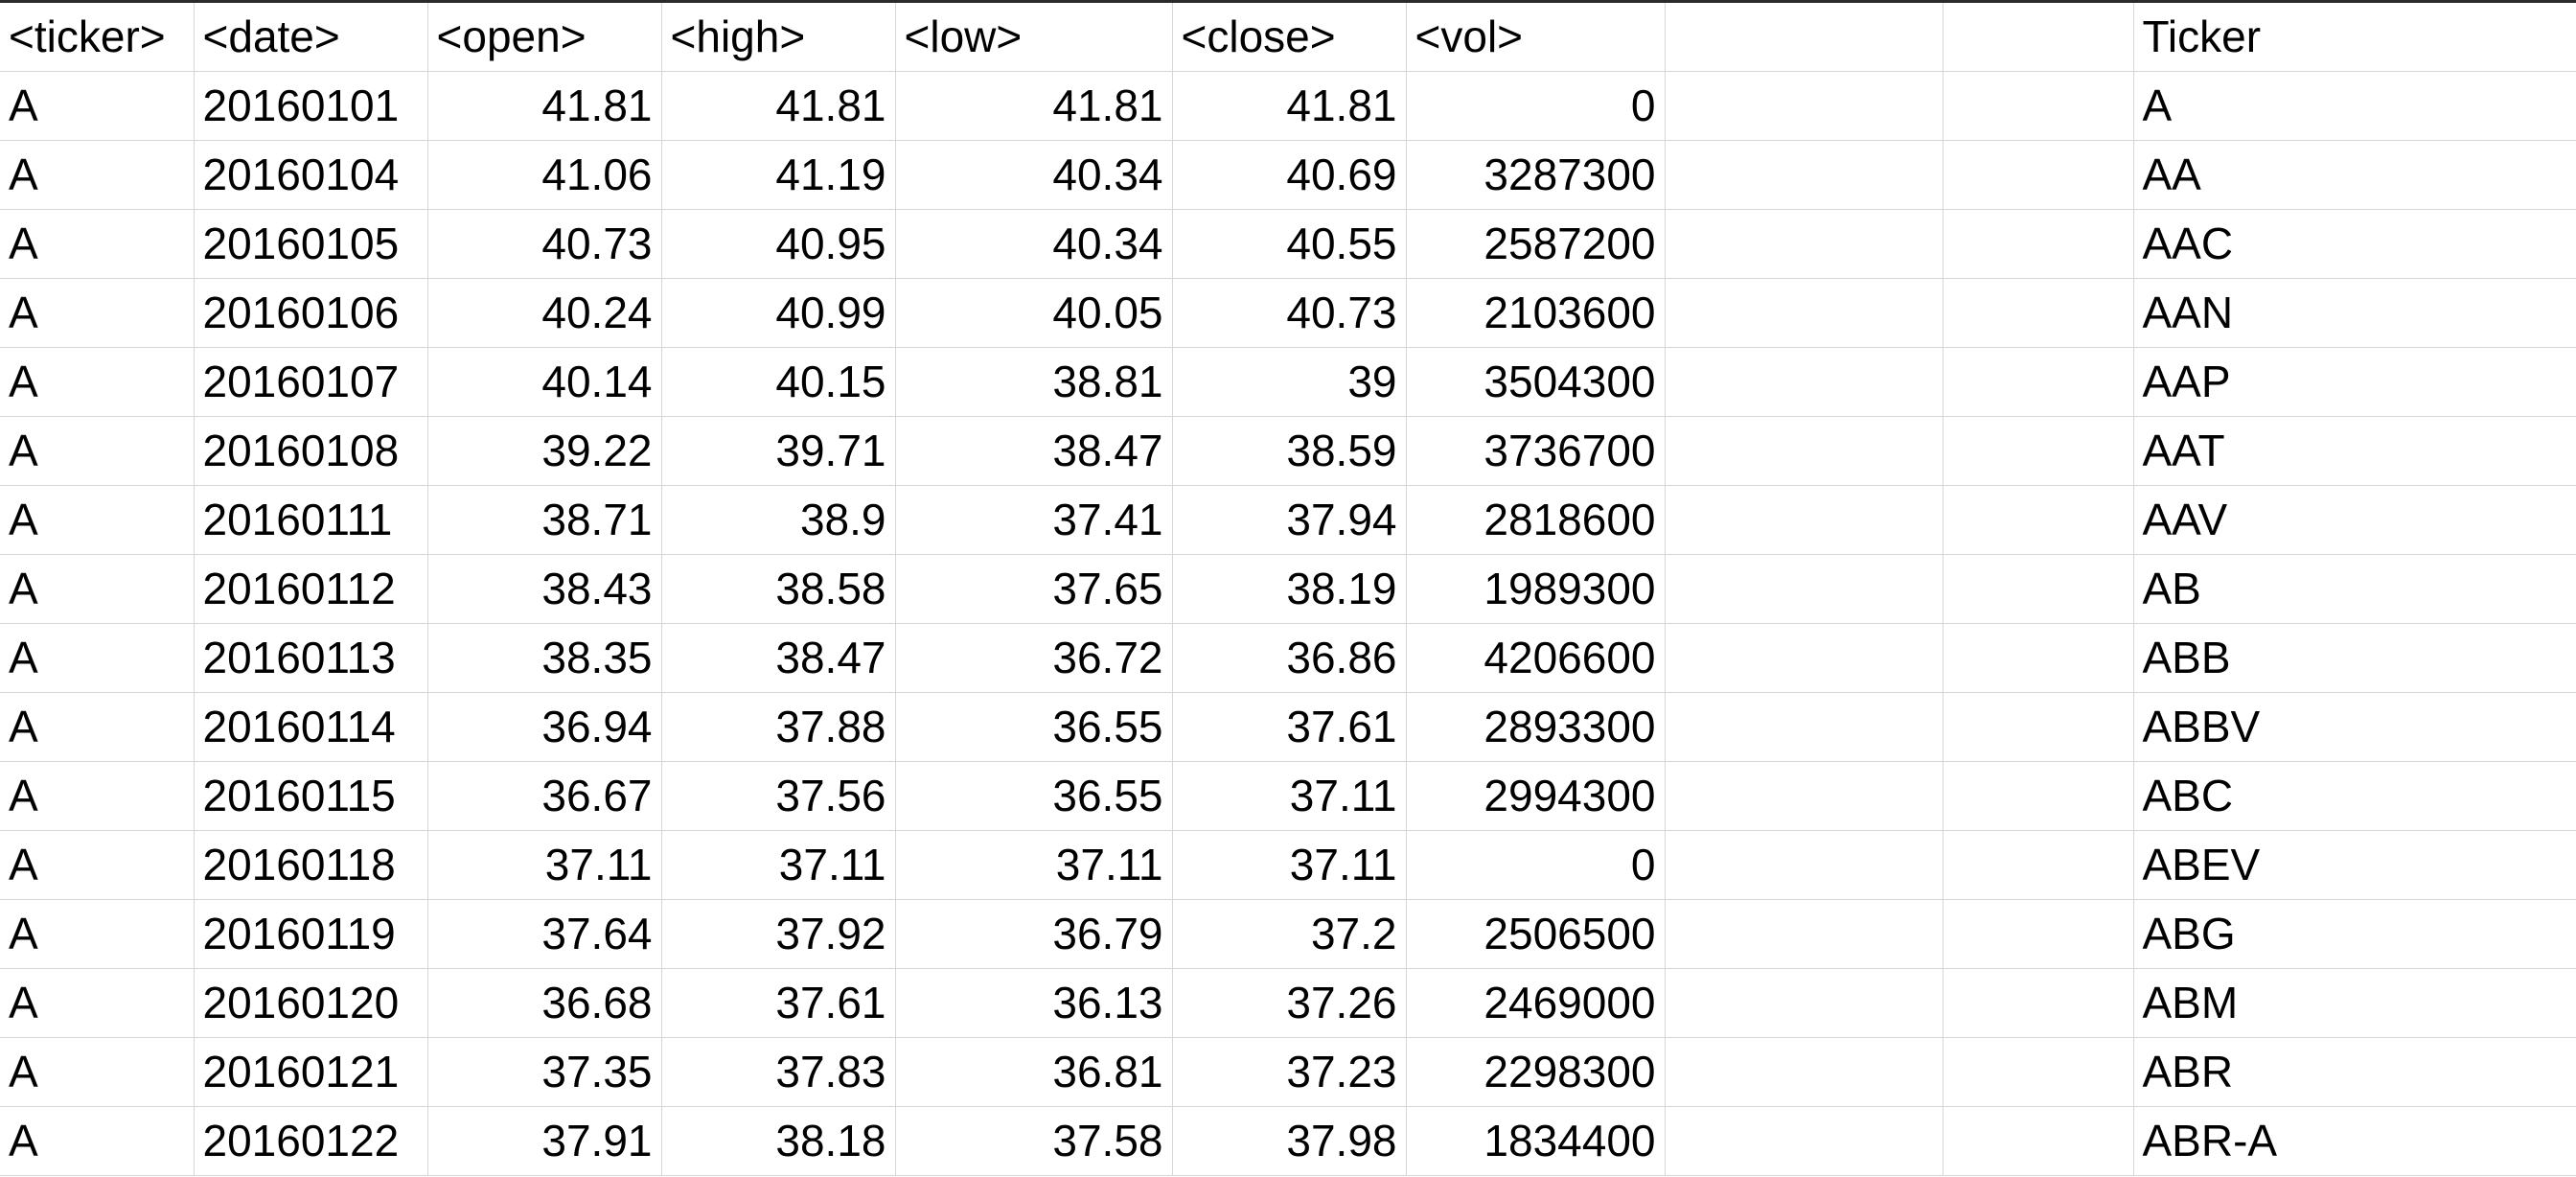 The height and width of the screenshot is (1177, 2576). I want to click on cell-summary-ticker: AAP, so click(2354, 382).